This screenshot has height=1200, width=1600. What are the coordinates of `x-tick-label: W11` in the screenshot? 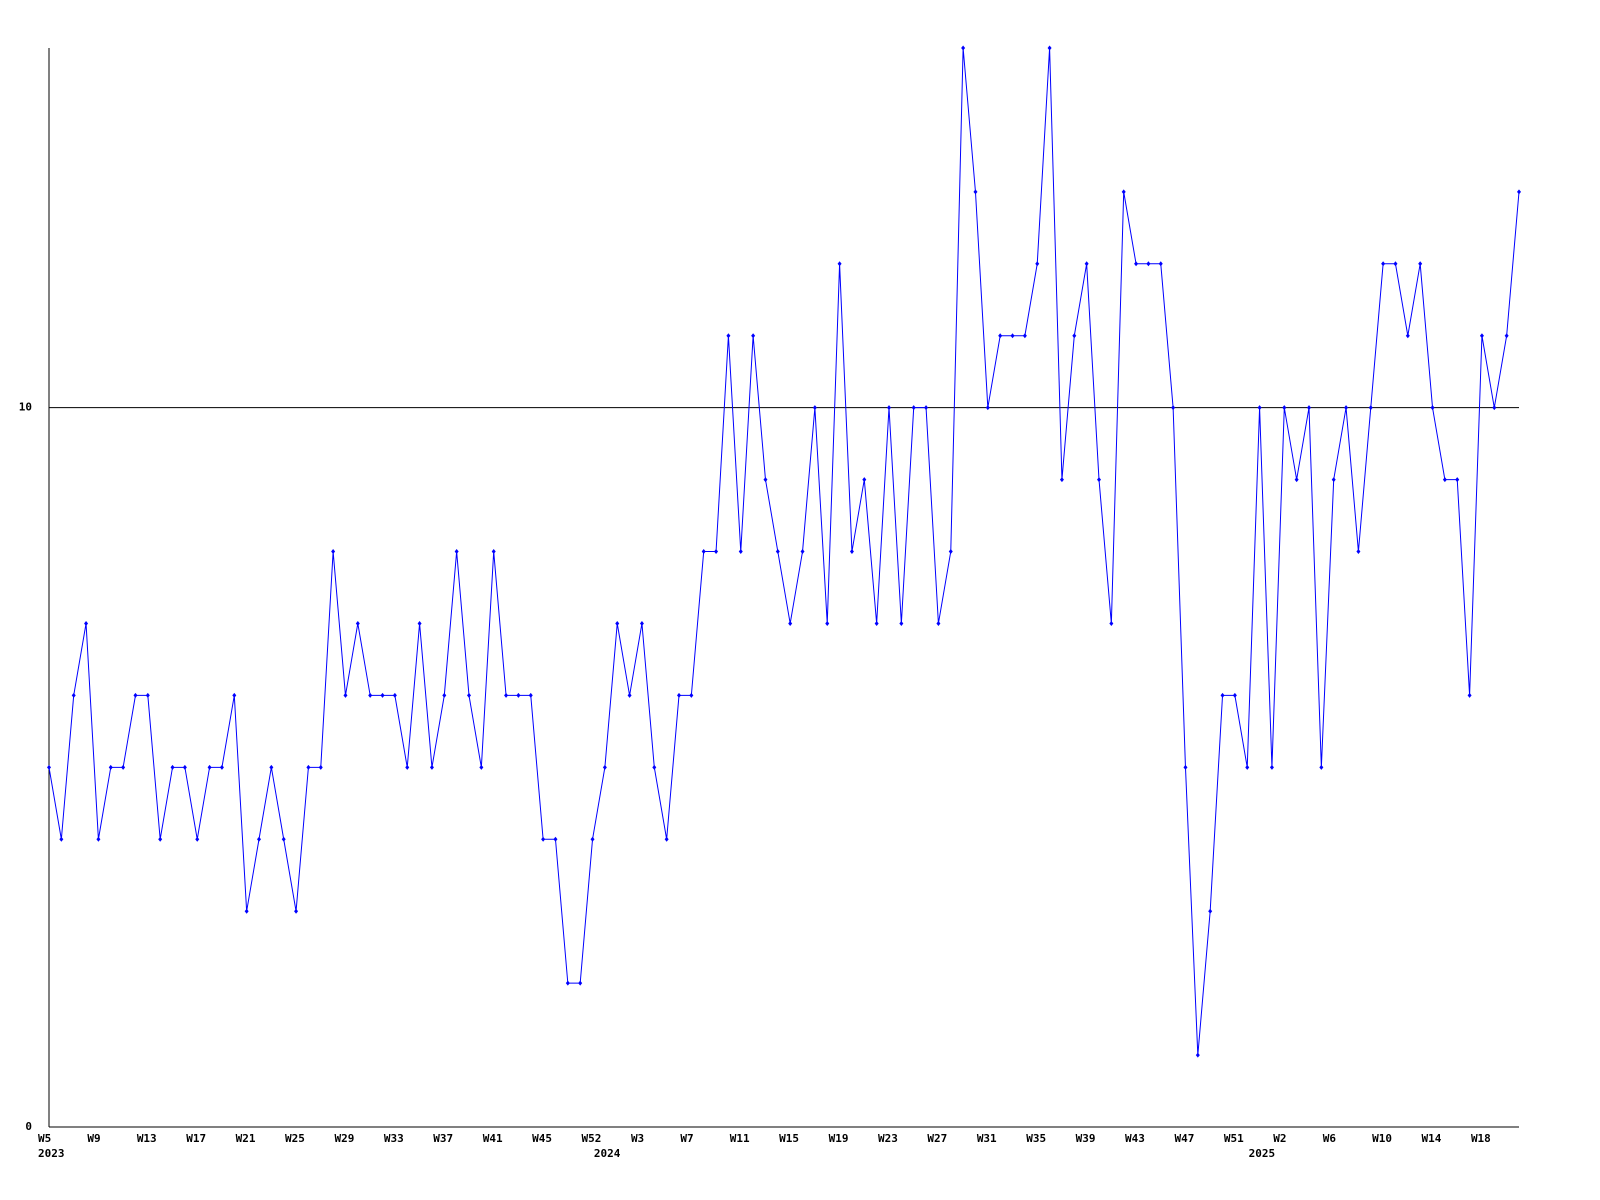 It's located at (740, 1138).